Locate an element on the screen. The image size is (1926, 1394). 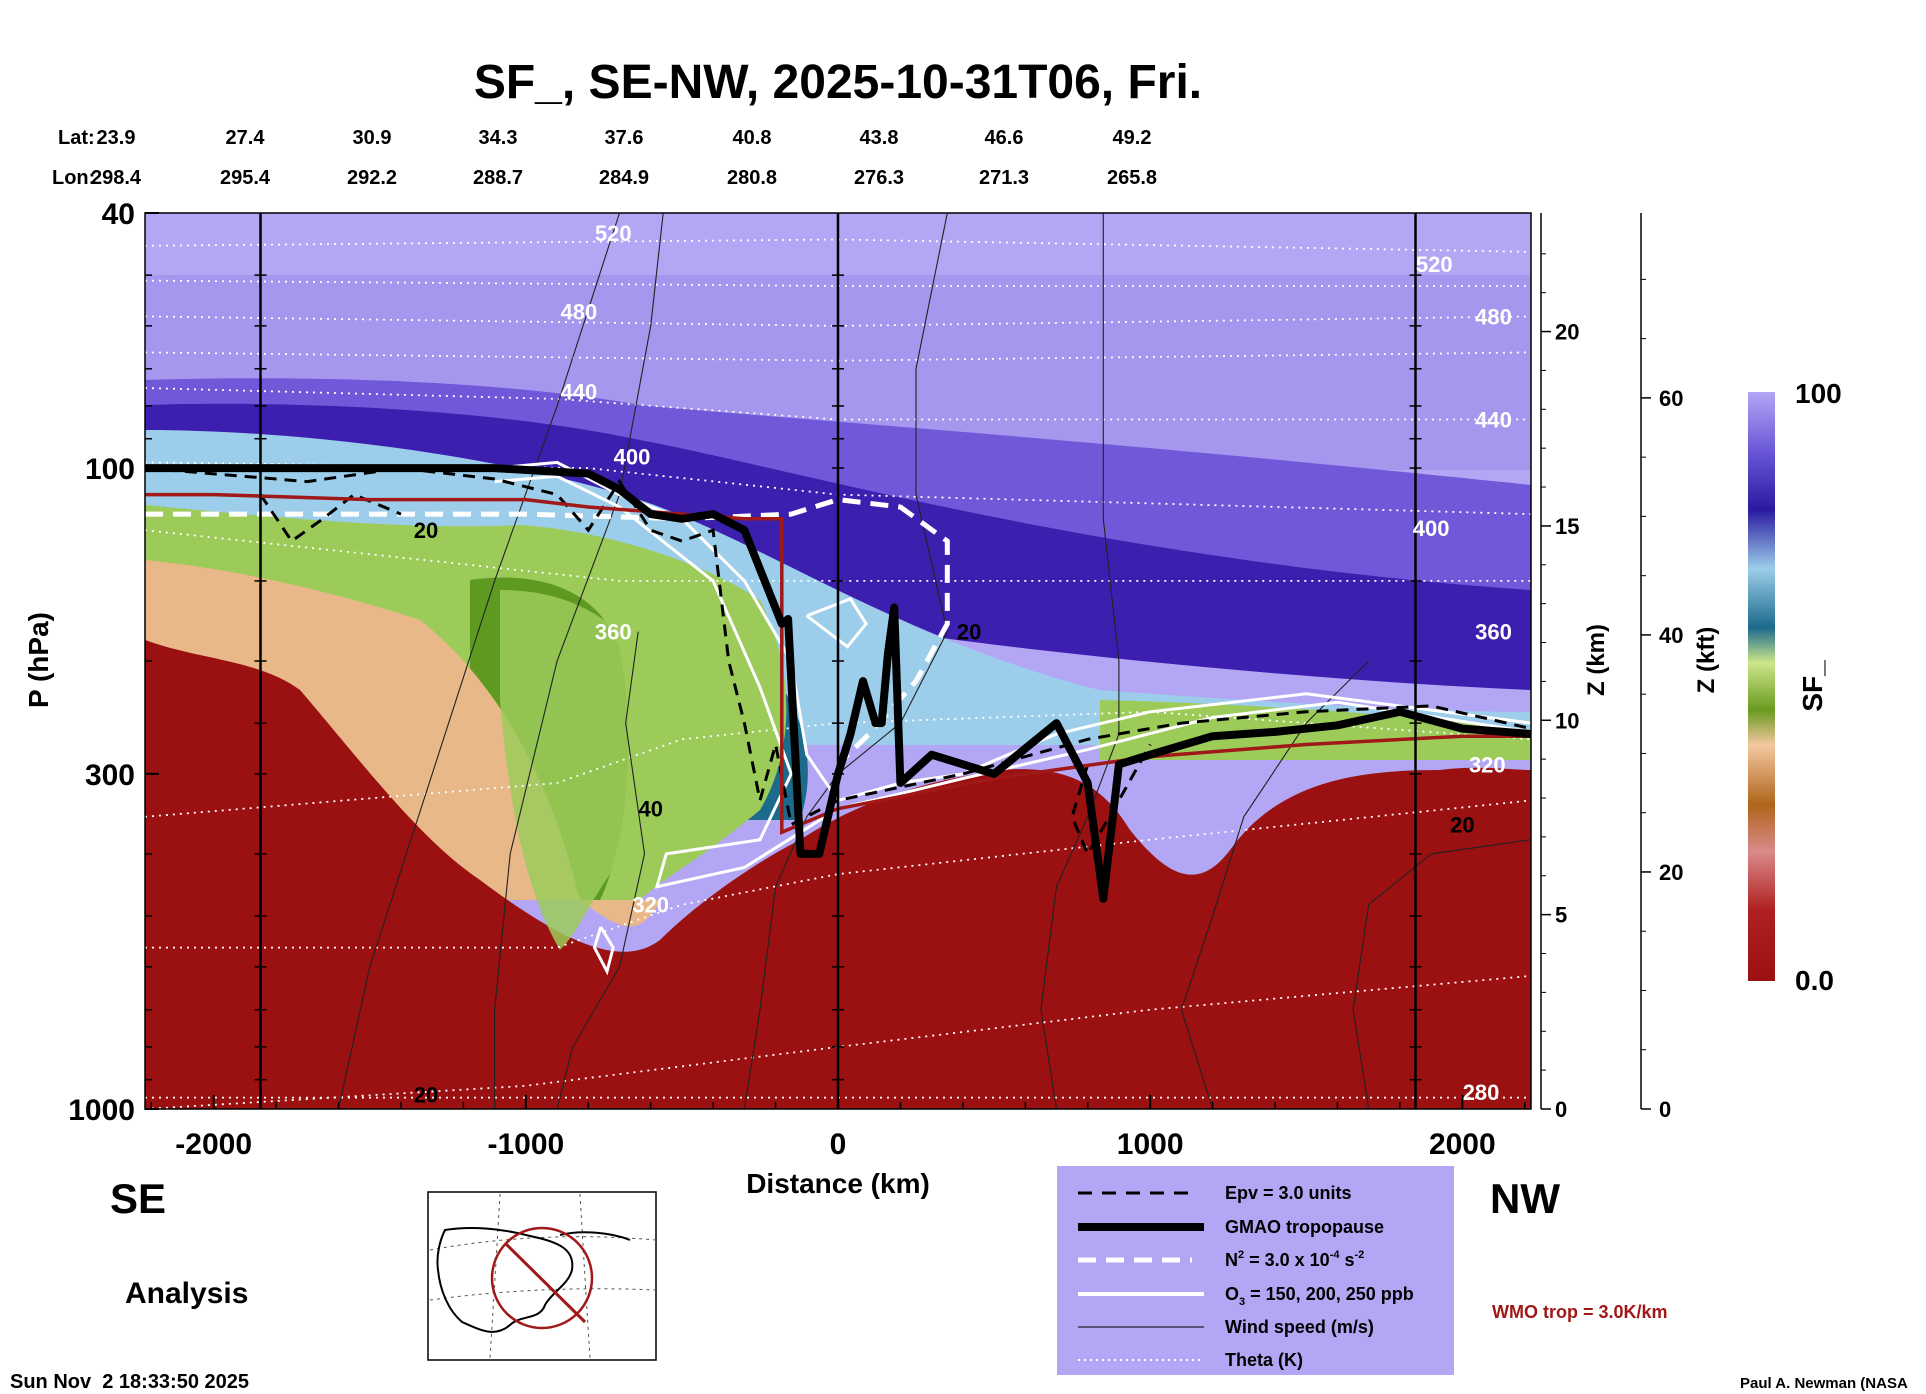
lat-value: 27.4 is located at coordinates (246, 138).